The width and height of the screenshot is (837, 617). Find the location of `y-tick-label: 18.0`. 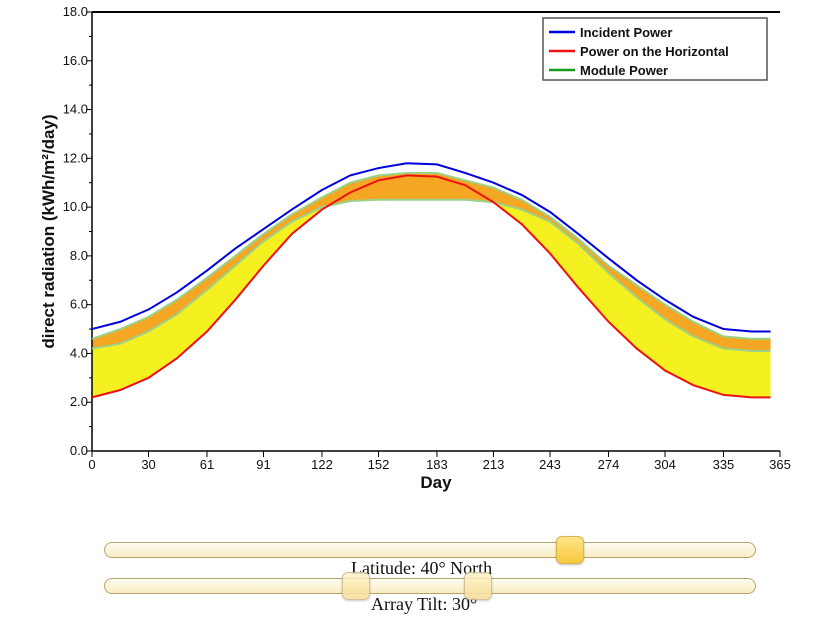

y-tick-label: 18.0 is located at coordinates (75, 11).